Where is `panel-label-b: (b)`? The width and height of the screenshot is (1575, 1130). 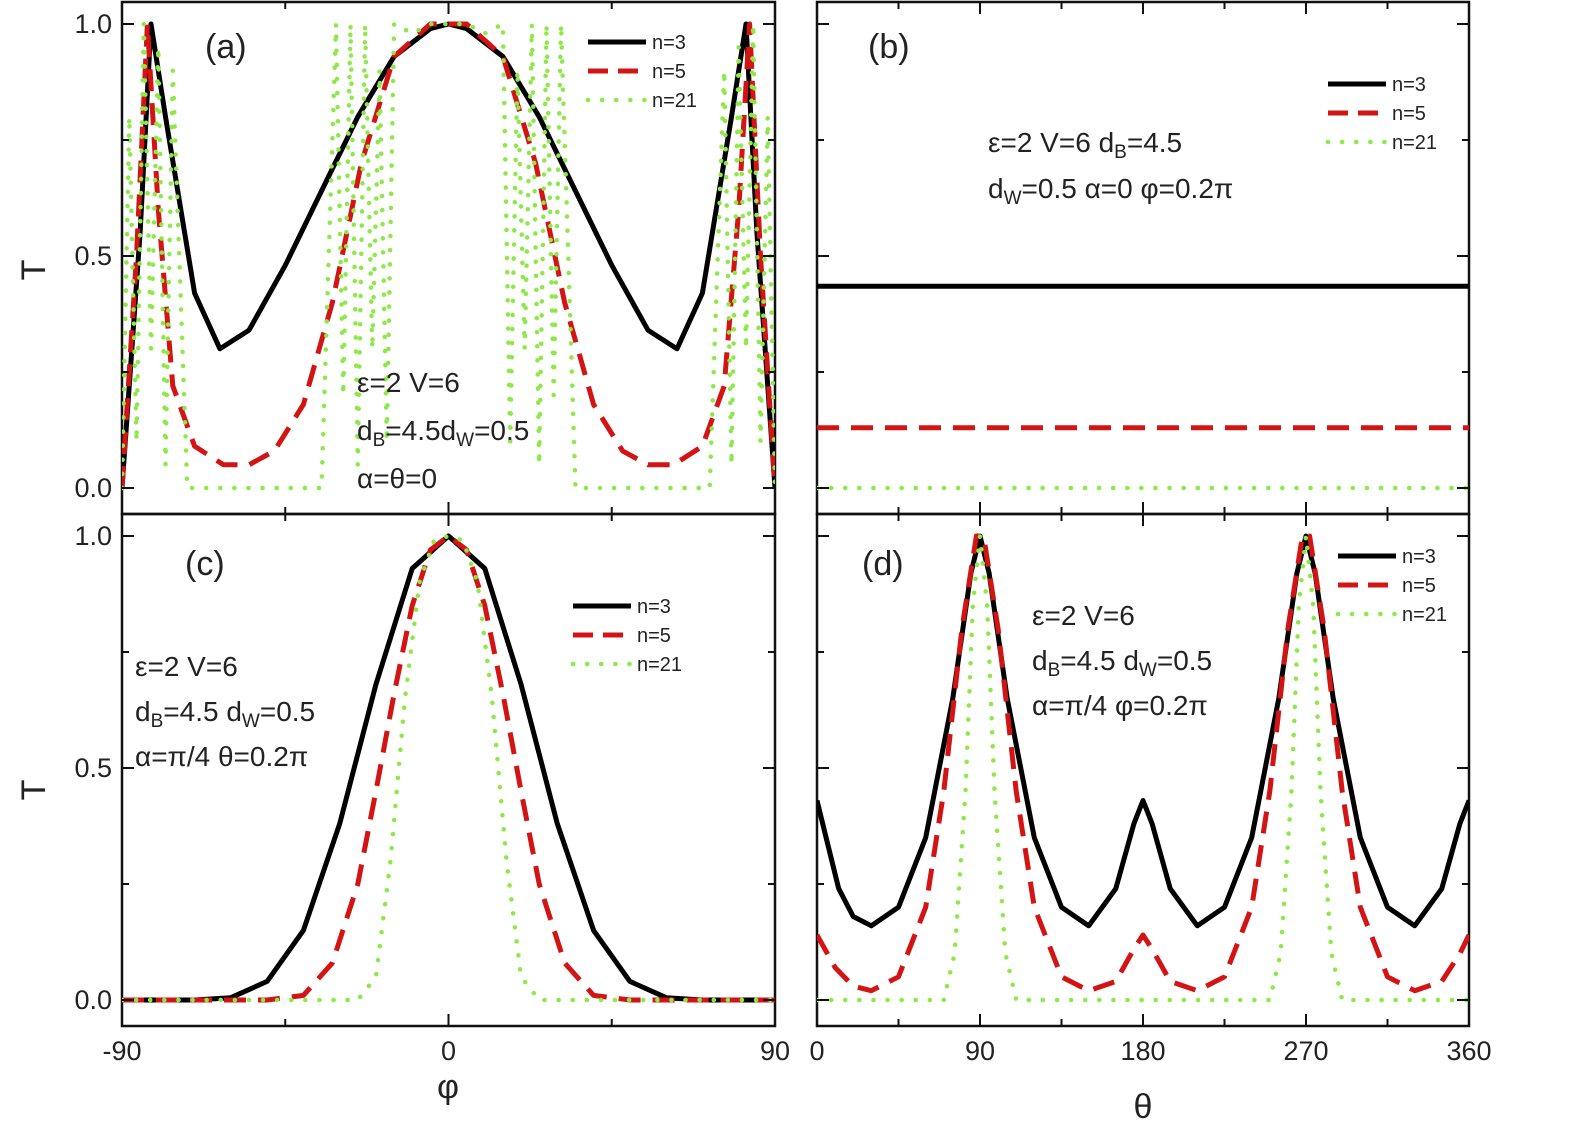
panel-label-b: (b) is located at coordinates (889, 47).